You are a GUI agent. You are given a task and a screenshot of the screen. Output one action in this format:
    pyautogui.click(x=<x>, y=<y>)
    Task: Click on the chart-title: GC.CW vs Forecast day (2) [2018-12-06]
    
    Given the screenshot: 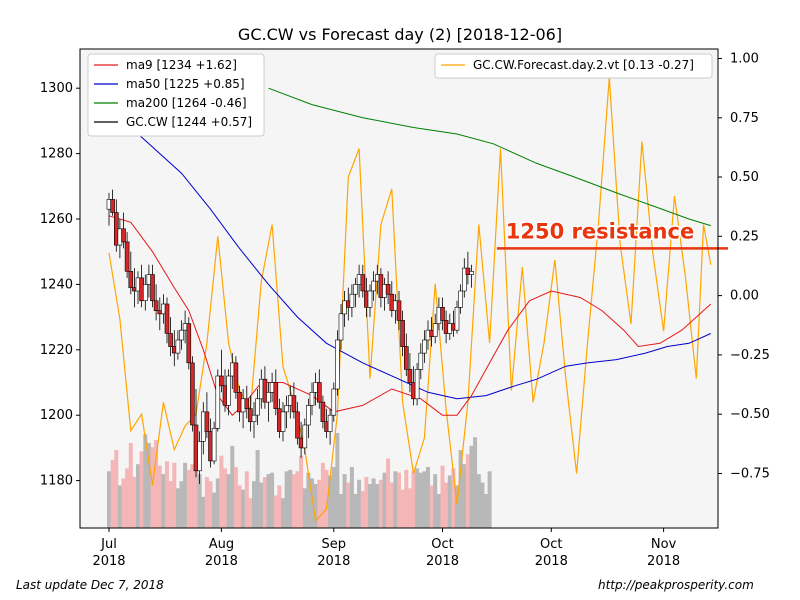 What is the action you would take?
    pyautogui.click(x=400, y=34)
    